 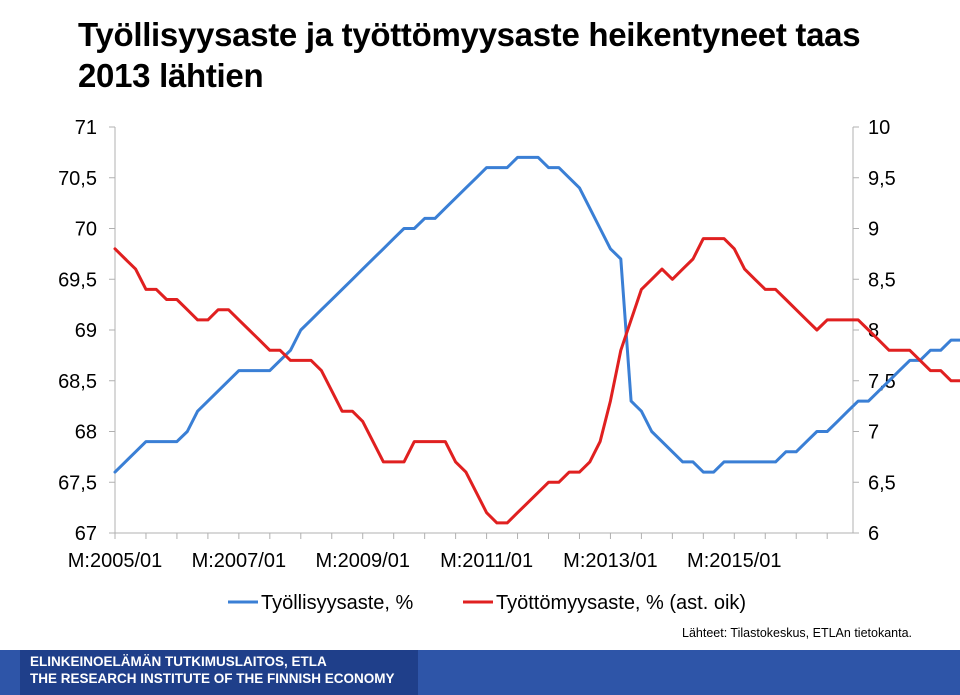 I want to click on right-tick-label: 10, so click(x=879, y=128).